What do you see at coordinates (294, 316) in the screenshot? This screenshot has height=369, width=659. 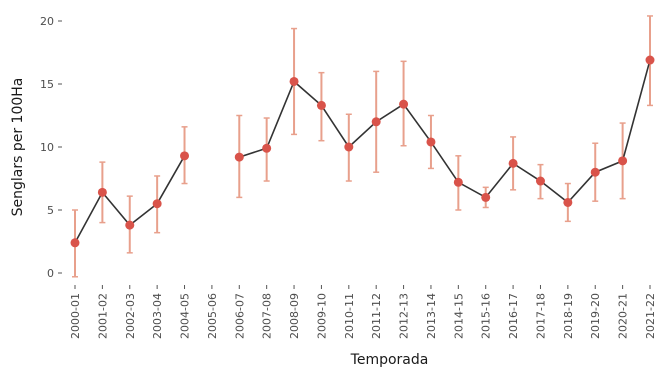 I see `x-tick-label: 2008-09` at bounding box center [294, 316].